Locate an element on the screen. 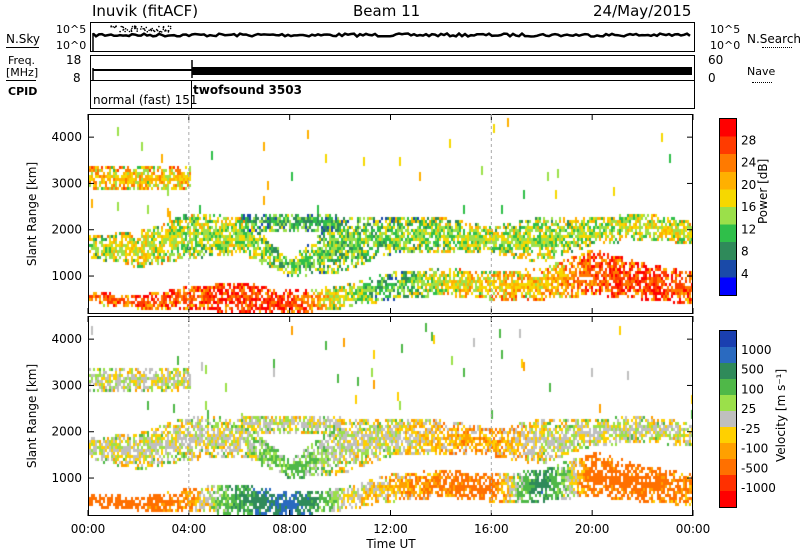  velocity-colorbar-label: Velocity [m s⁻¹] is located at coordinates (781, 415).